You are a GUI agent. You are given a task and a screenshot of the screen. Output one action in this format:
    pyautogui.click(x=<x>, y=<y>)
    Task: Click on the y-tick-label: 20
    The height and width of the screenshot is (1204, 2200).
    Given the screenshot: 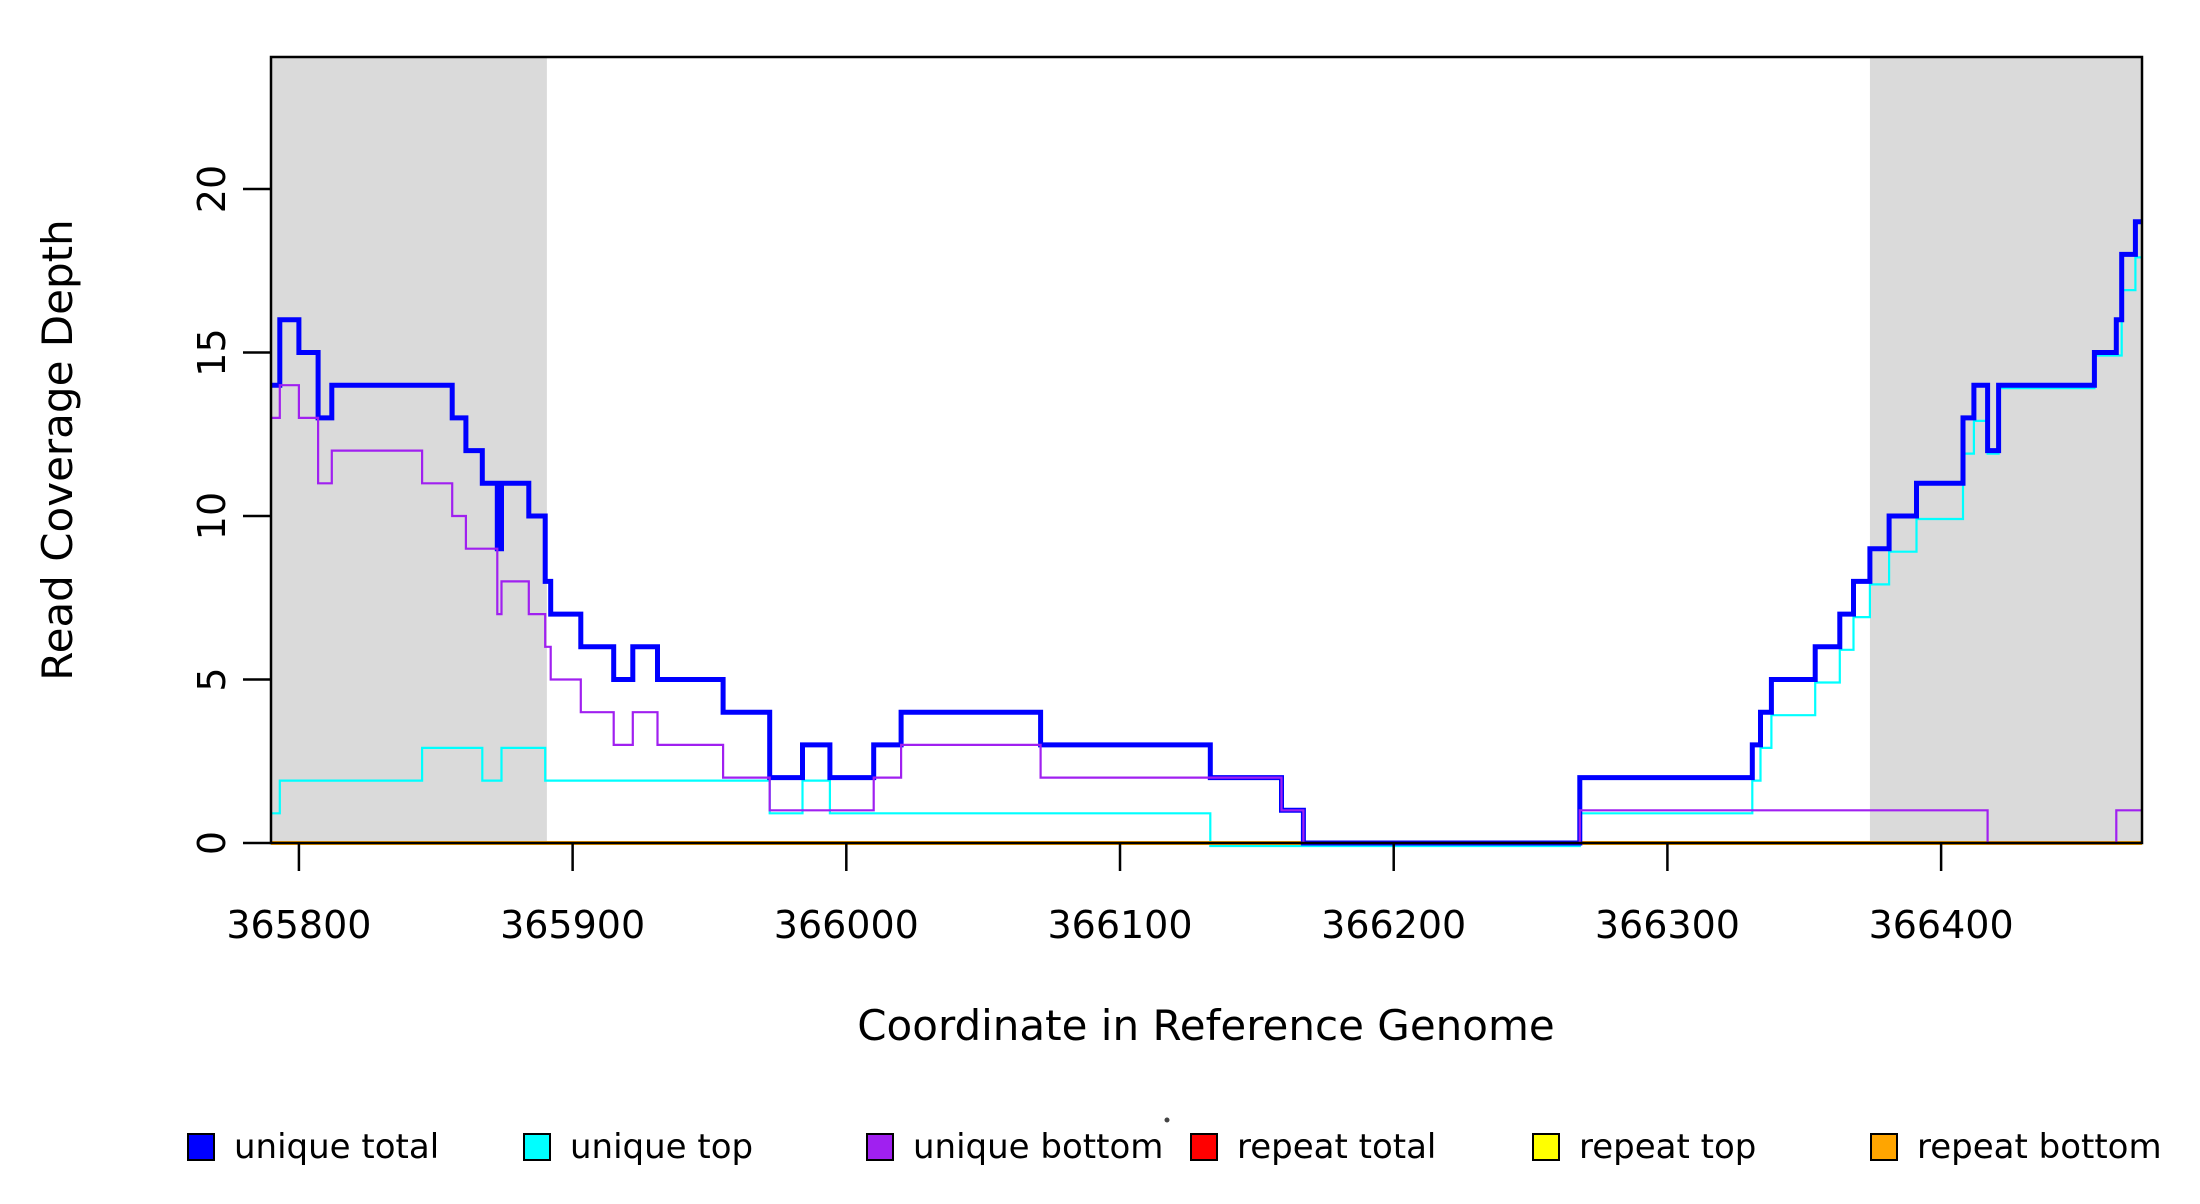 What is the action you would take?
    pyautogui.click(x=212, y=189)
    